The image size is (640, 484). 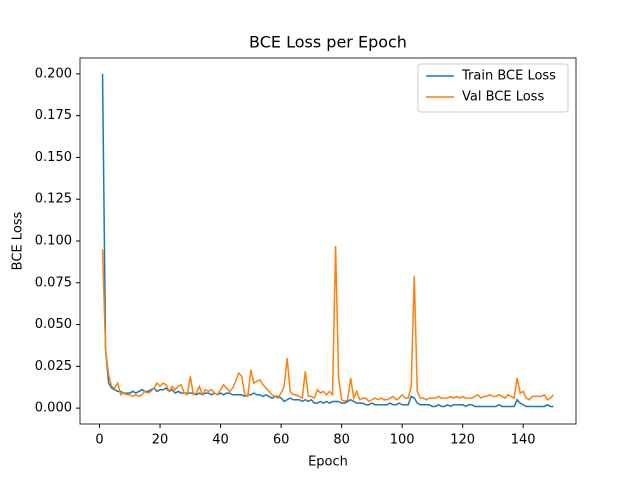 What do you see at coordinates (99, 440) in the screenshot?
I see `x-tick-label: 0` at bounding box center [99, 440].